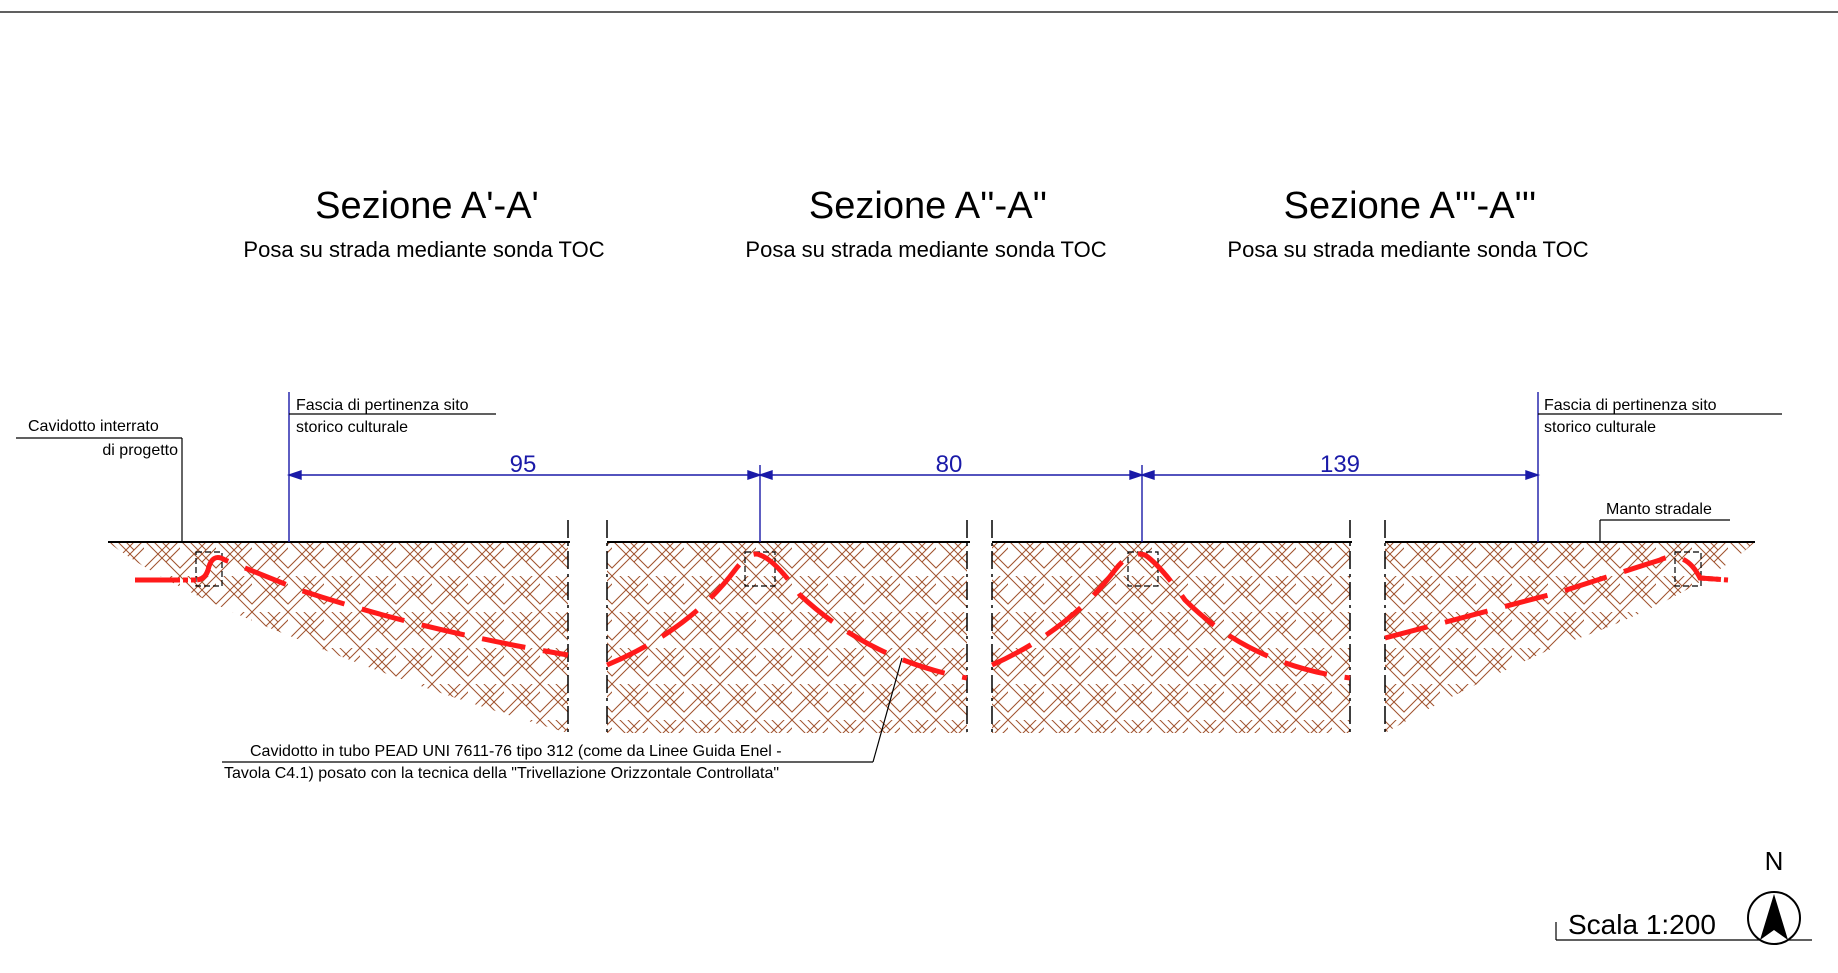 The width and height of the screenshot is (1838, 973). I want to click on section-title-text: Sezione A'''-A''', so click(1410, 206).